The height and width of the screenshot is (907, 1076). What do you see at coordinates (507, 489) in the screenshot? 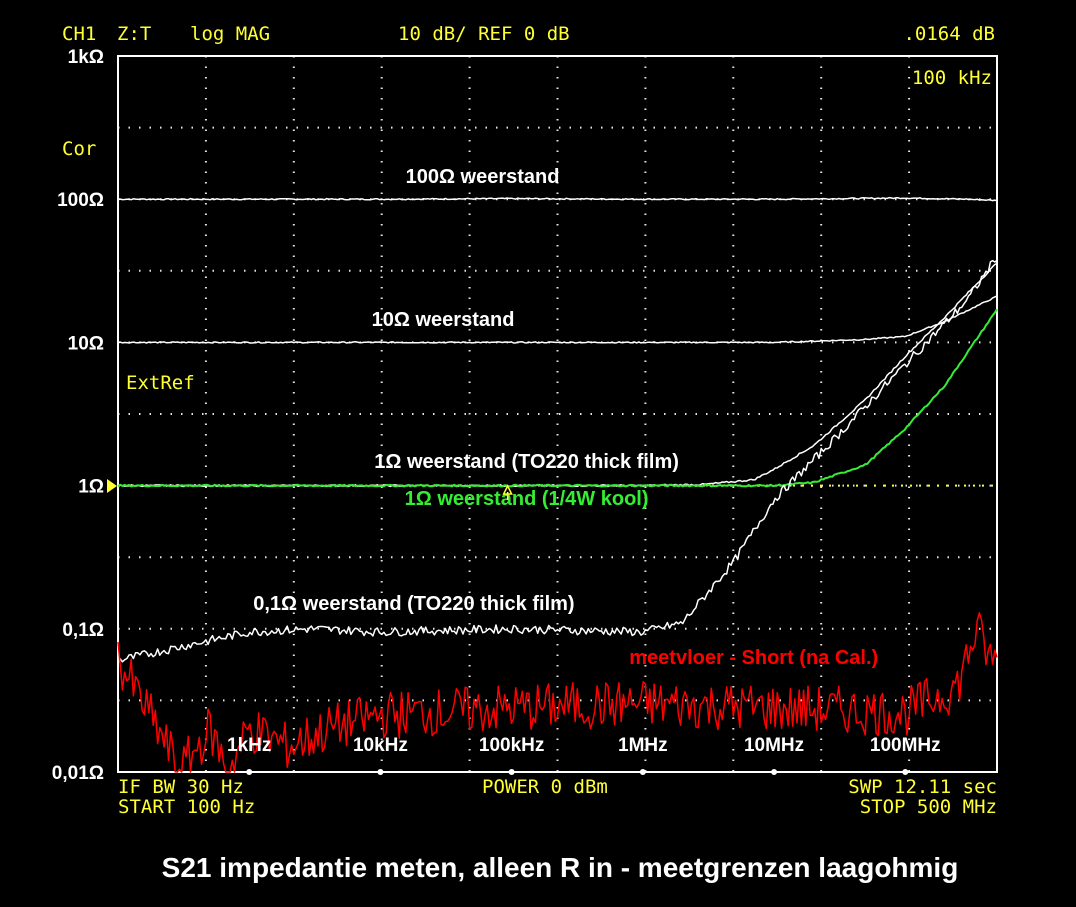
I see `marker-arrow-icon` at bounding box center [507, 489].